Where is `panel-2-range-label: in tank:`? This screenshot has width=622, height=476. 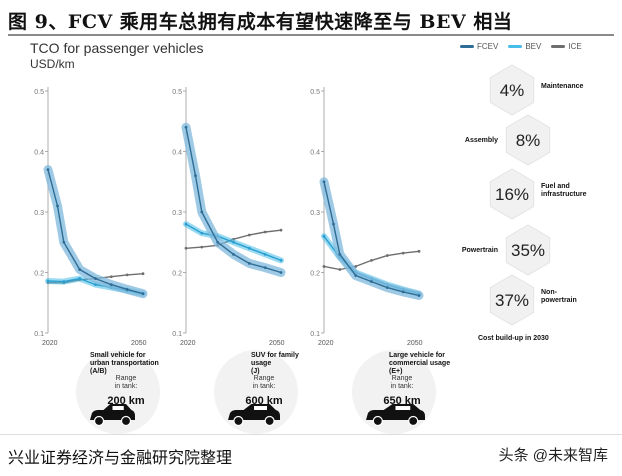 panel-2-range-label: in tank: is located at coordinates (264, 386).